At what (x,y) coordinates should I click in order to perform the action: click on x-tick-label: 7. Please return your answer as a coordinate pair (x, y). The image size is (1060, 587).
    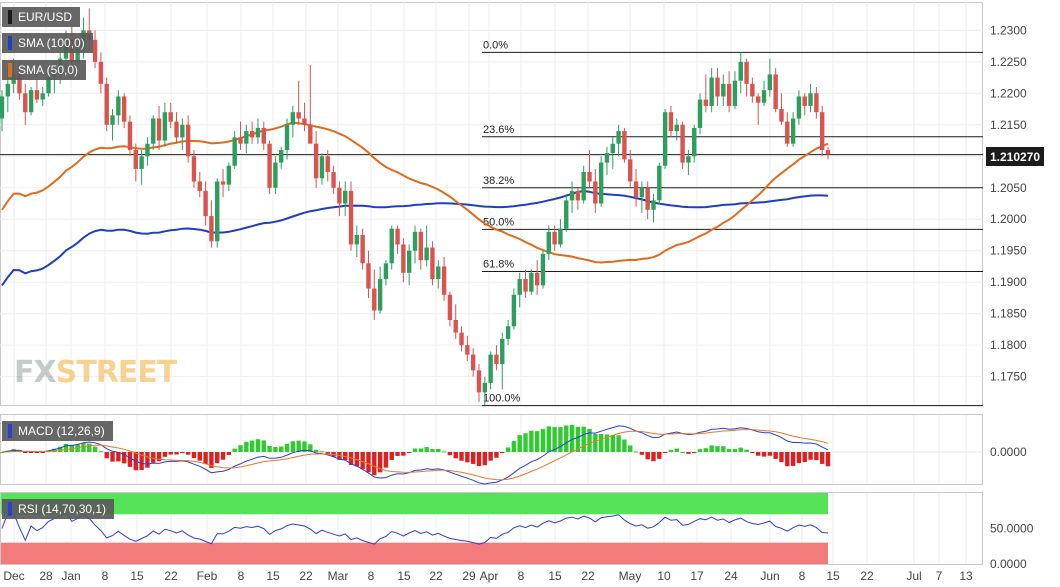
    Looking at the image, I should click on (939, 576).